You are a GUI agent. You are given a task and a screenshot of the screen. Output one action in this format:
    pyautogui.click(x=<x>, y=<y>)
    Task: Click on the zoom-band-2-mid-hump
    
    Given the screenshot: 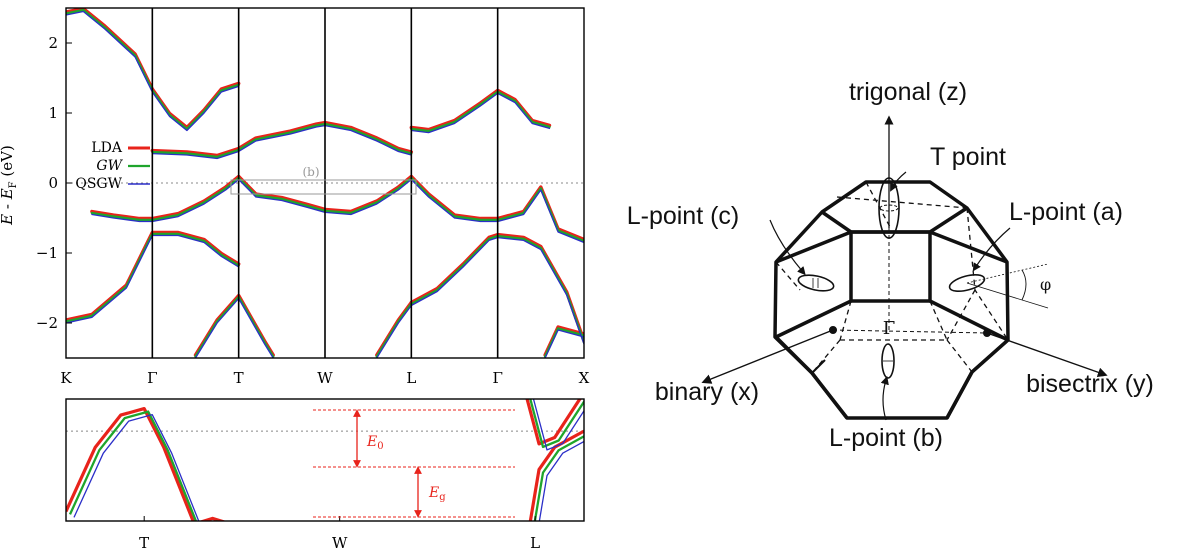 What is the action you would take?
    pyautogui.click(x=220, y=528)
    